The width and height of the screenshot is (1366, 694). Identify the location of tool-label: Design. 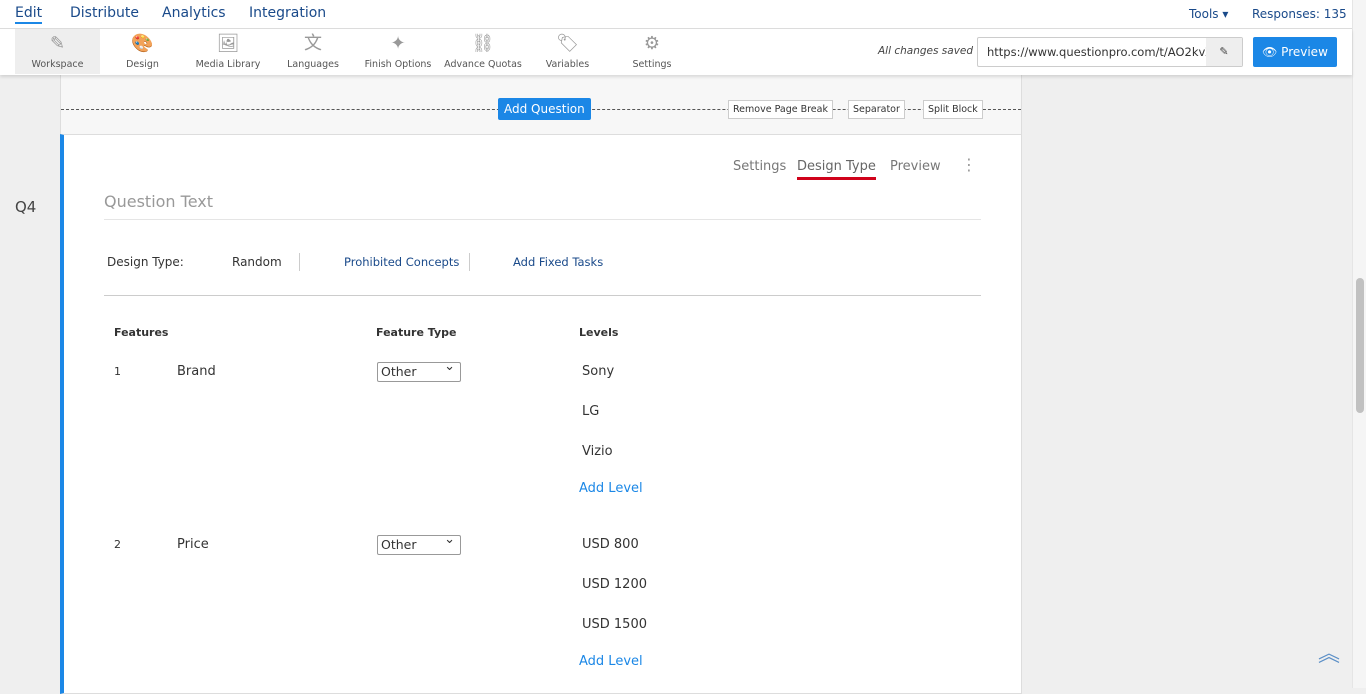
(142, 64).